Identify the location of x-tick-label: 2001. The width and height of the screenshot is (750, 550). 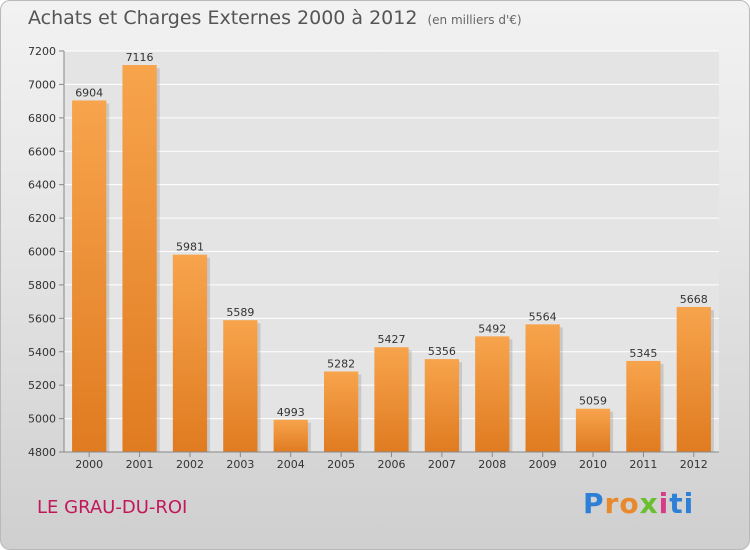
(140, 464).